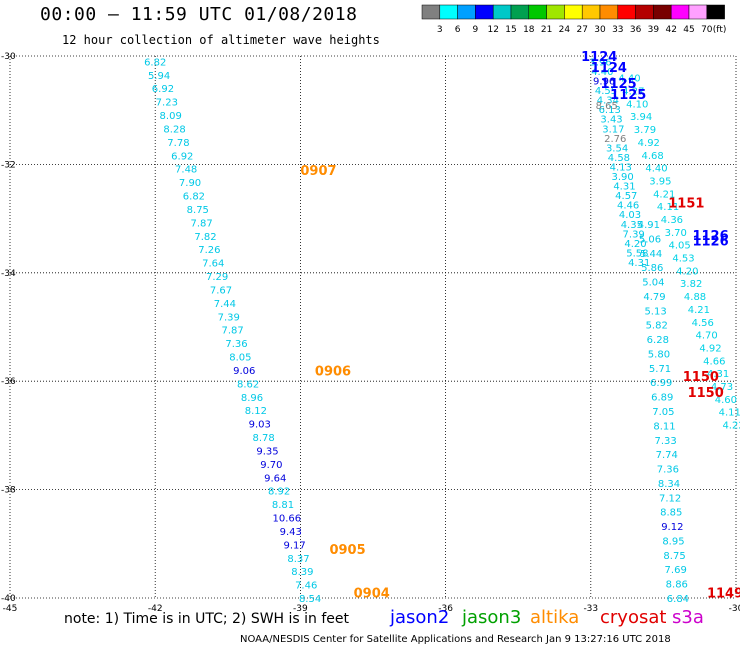  What do you see at coordinates (372, 594) in the screenshot?
I see `pass-time-label: 0904` at bounding box center [372, 594].